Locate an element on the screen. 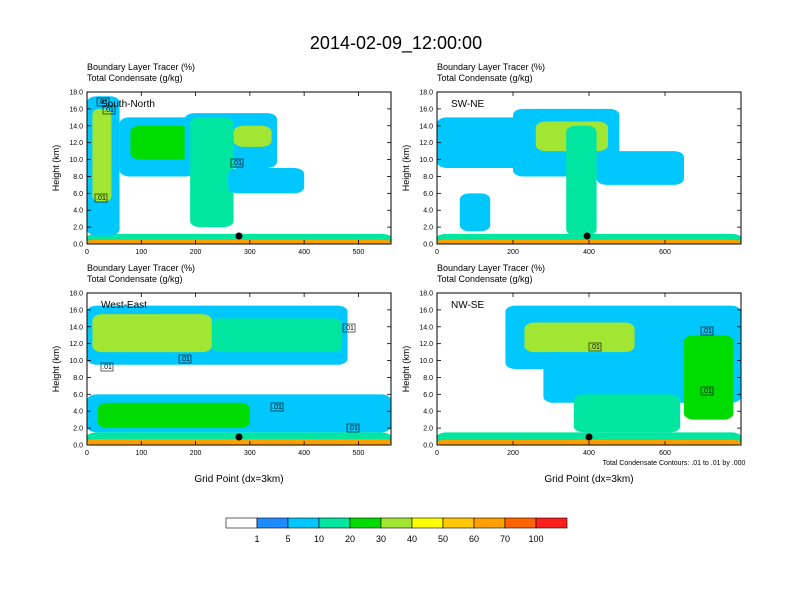 The image size is (792, 612). panel-direction-label: West-East is located at coordinates (124, 305).